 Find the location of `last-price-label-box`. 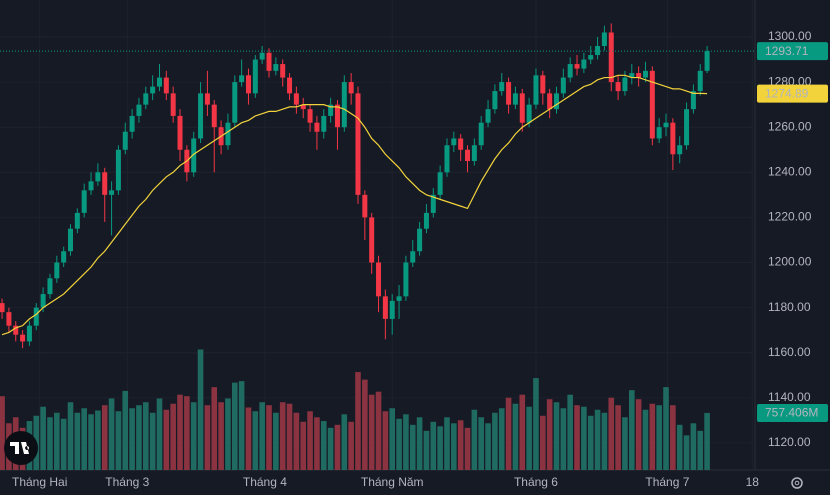

last-price-label-box is located at coordinates (792, 51).